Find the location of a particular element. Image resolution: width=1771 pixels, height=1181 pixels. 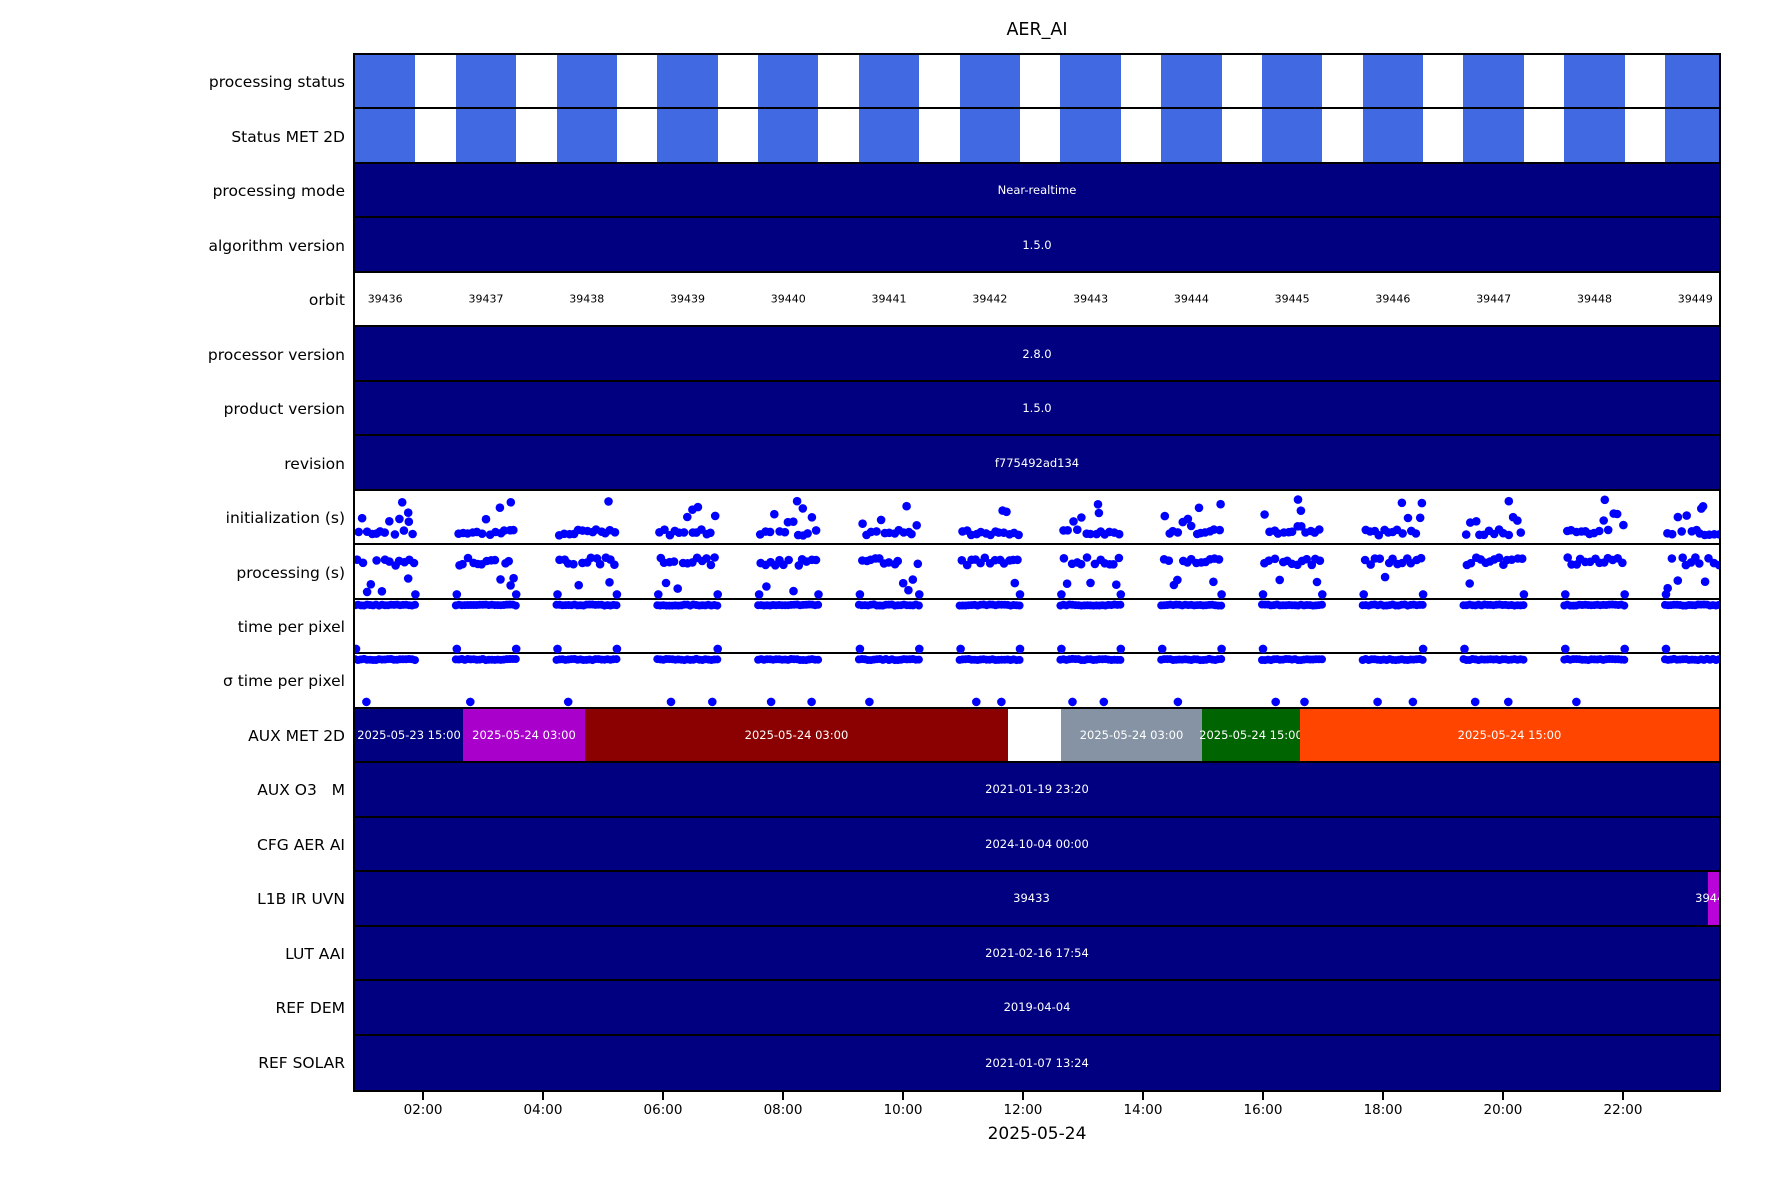

row-product-version: 1.5.0 is located at coordinates (1037, 409).